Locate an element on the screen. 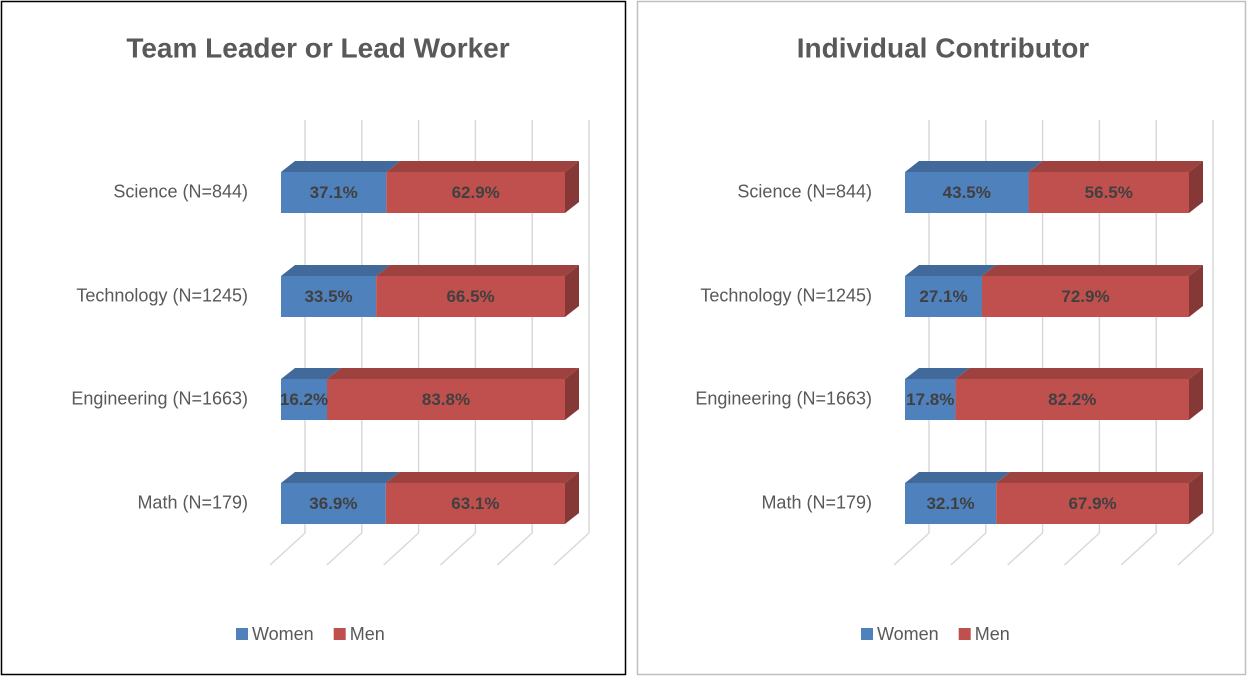 This screenshot has width=1247, height=676. value-label: 17.8% is located at coordinates (930, 399).